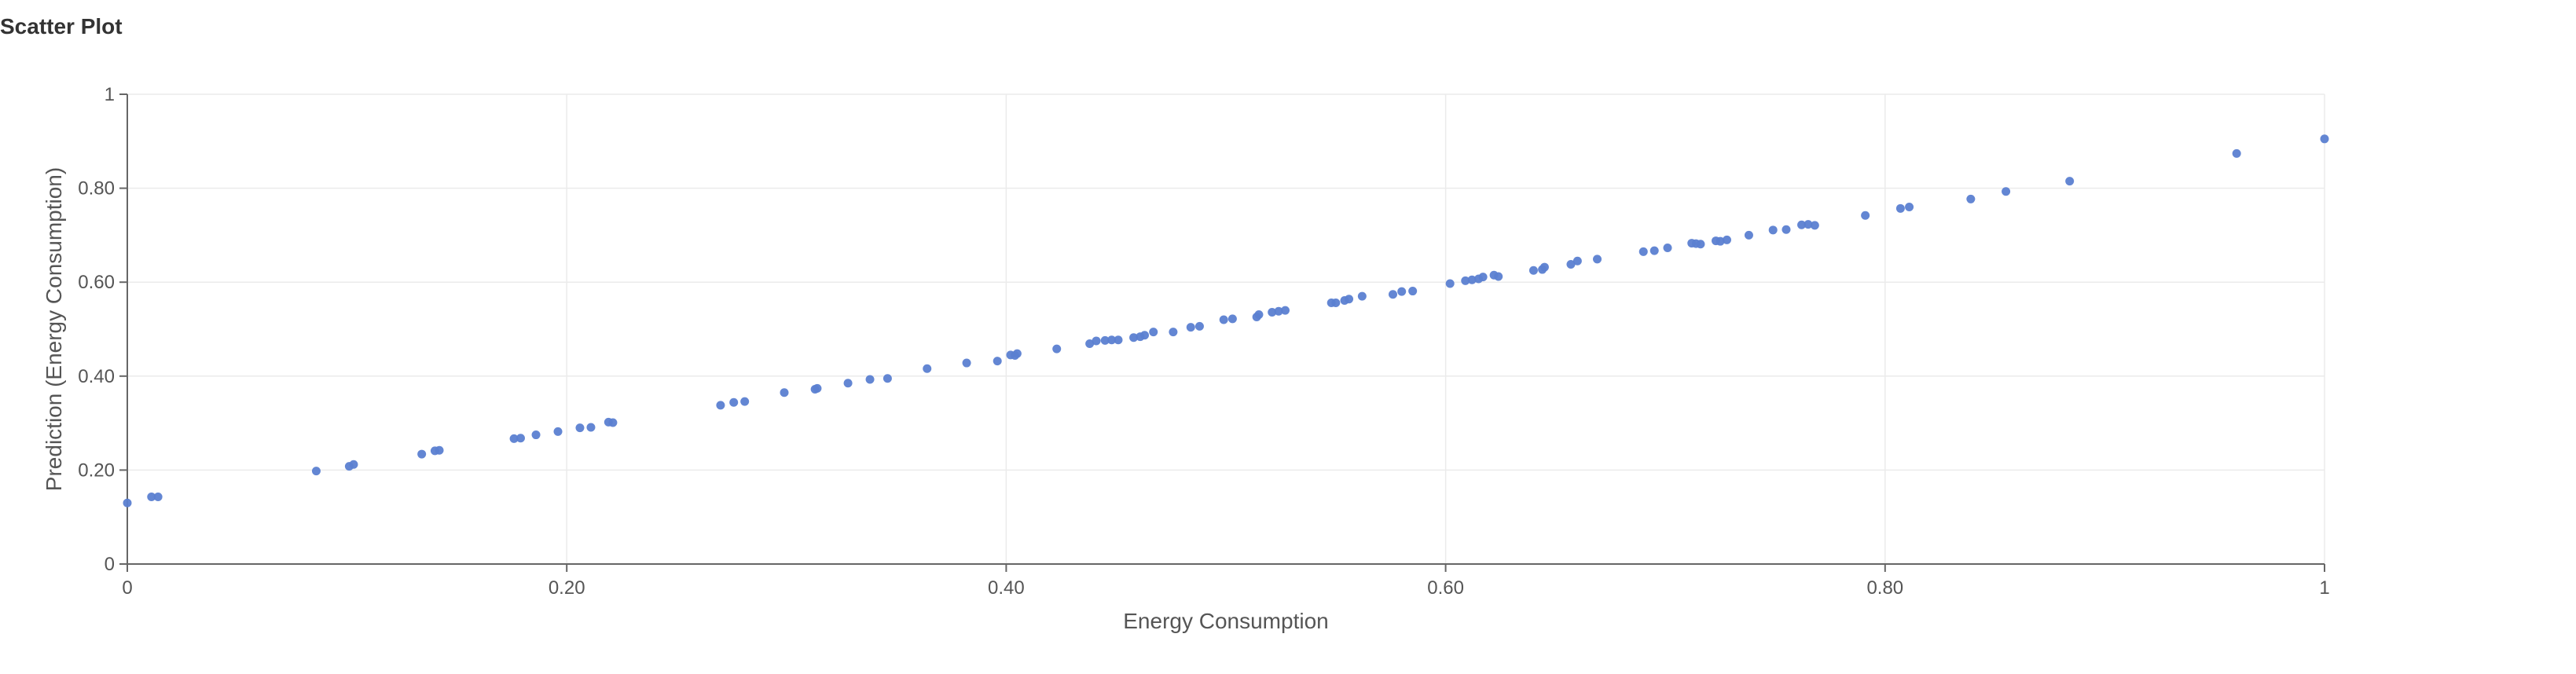 This screenshot has width=2576, height=674. Describe the element at coordinates (96, 189) in the screenshot. I see `y-tick-label: 0.80` at that location.